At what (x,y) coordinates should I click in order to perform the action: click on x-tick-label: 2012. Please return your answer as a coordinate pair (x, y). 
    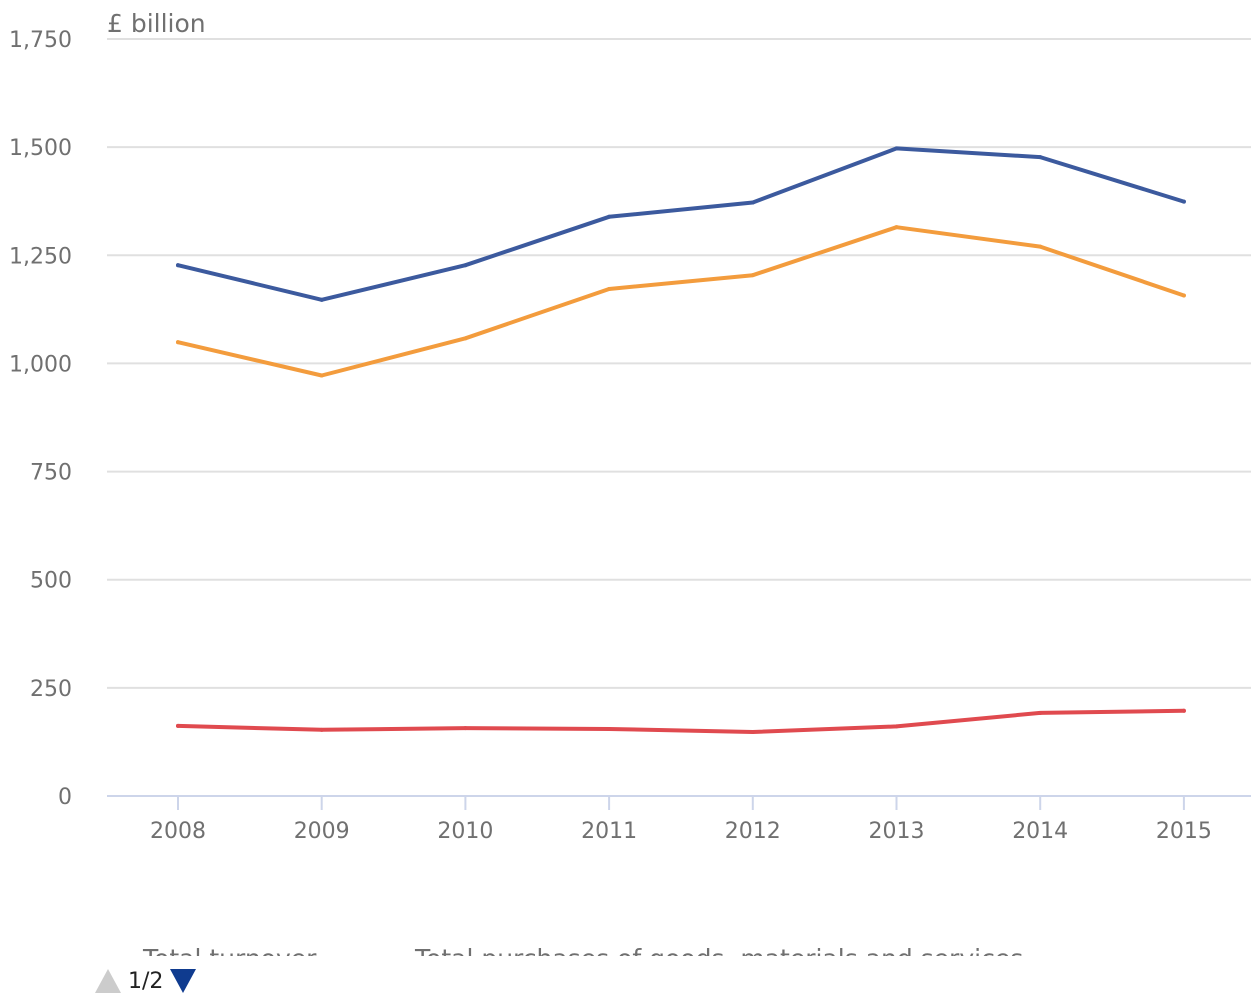
    Looking at the image, I should click on (753, 831).